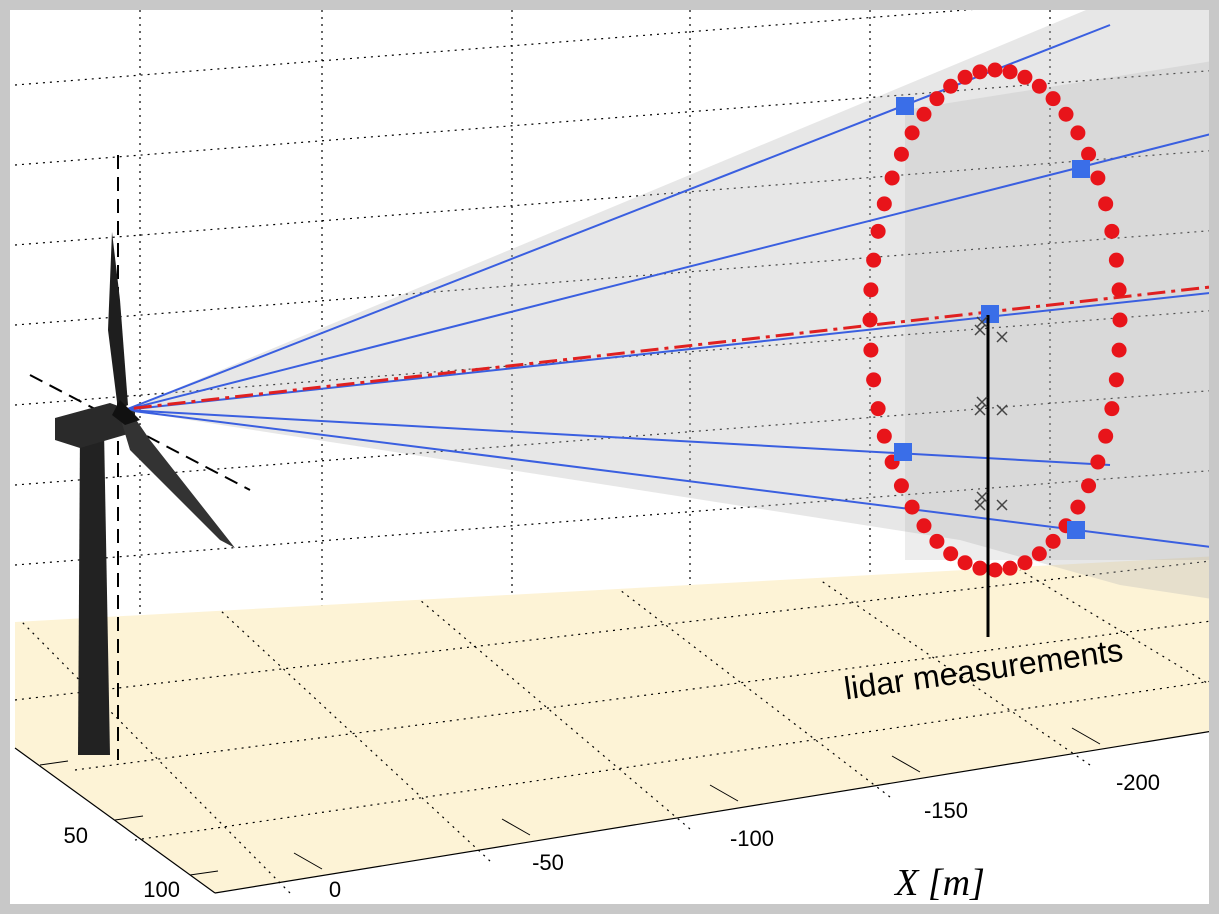 The width and height of the screenshot is (1219, 914). What do you see at coordinates (335, 889) in the screenshot?
I see `x-tick-label: 0` at bounding box center [335, 889].